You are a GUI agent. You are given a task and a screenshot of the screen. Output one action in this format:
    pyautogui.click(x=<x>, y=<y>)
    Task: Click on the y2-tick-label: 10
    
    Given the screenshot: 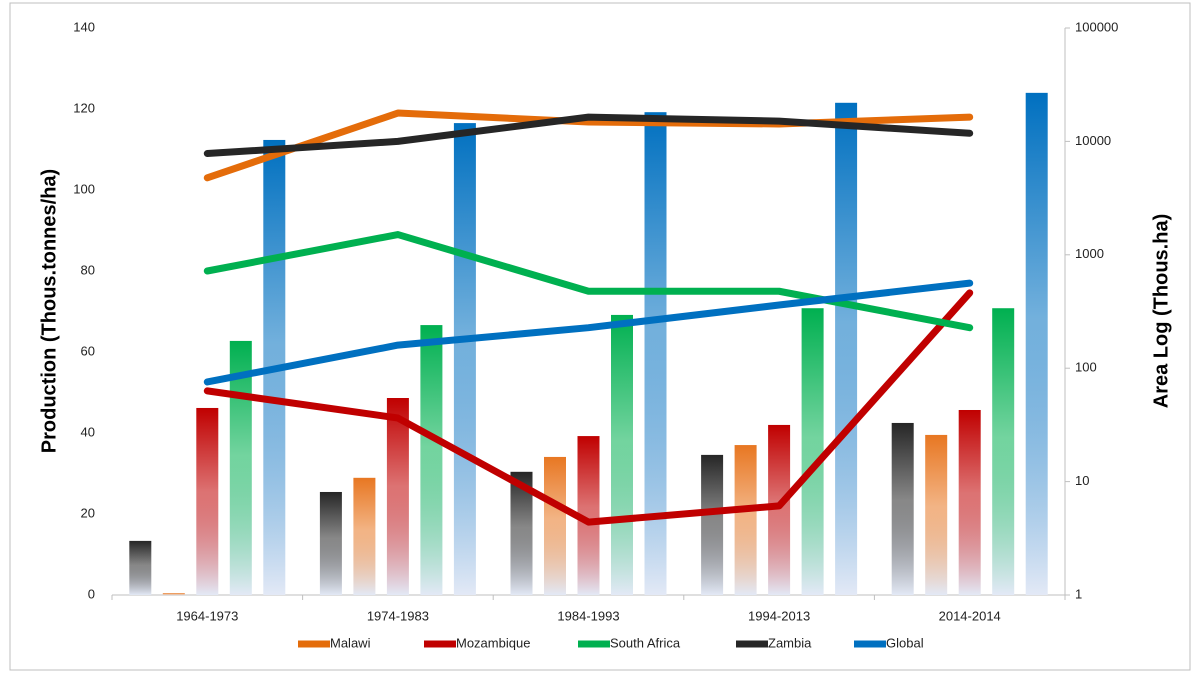 What is the action you would take?
    pyautogui.click(x=1082, y=480)
    